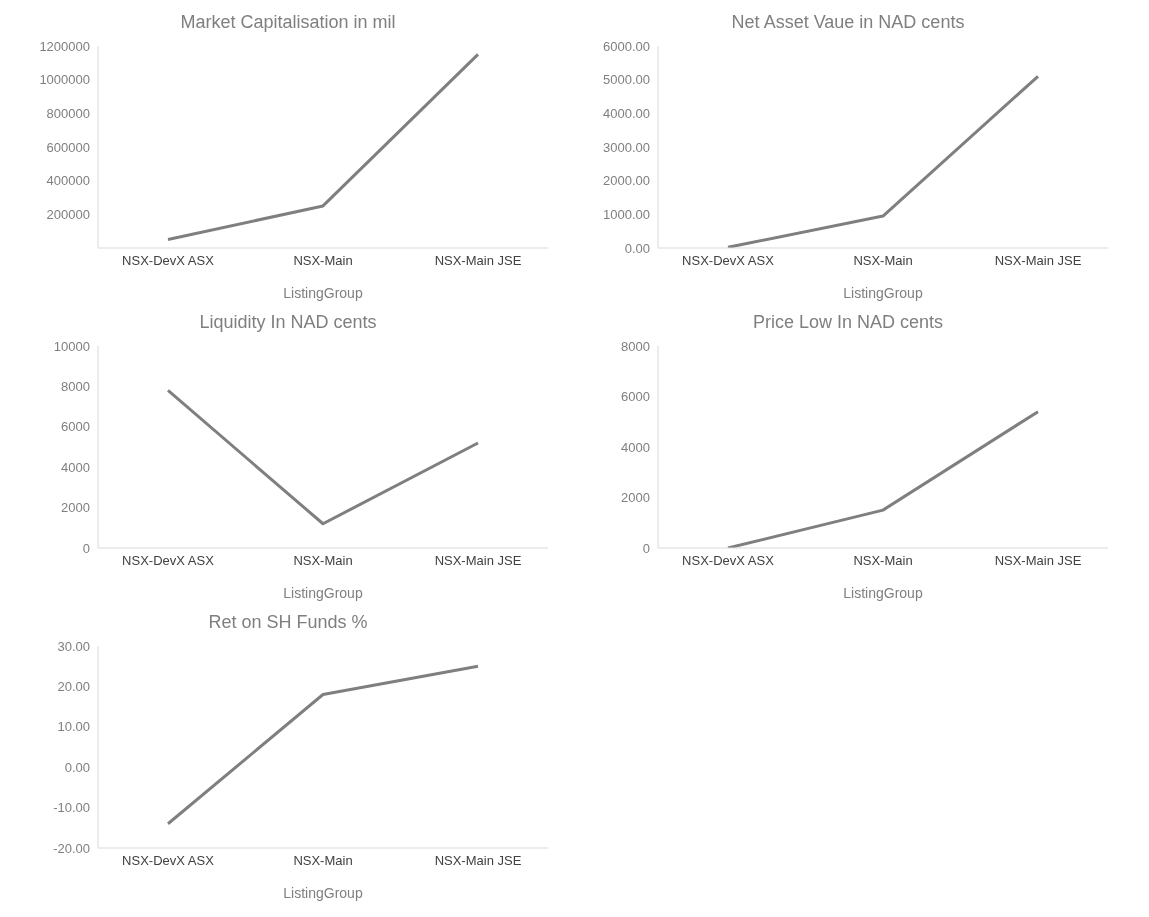  Describe the element at coordinates (68, 214) in the screenshot. I see `y-tick-label: 200000` at that location.